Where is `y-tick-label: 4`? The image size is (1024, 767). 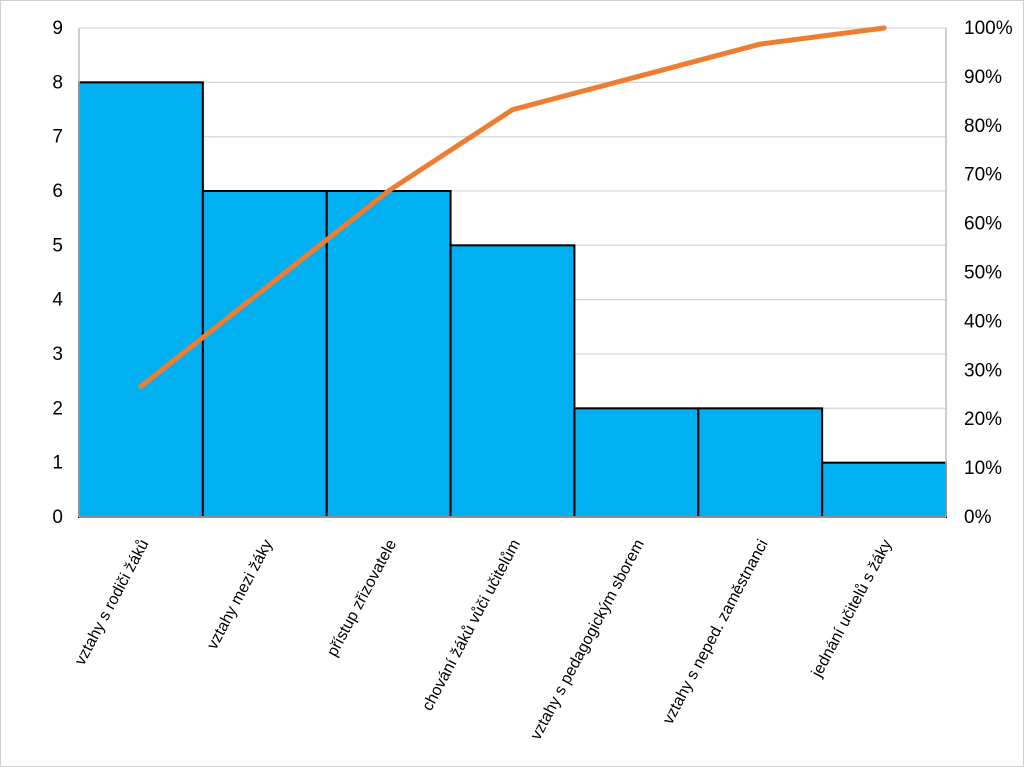 y-tick-label: 4 is located at coordinates (57, 300).